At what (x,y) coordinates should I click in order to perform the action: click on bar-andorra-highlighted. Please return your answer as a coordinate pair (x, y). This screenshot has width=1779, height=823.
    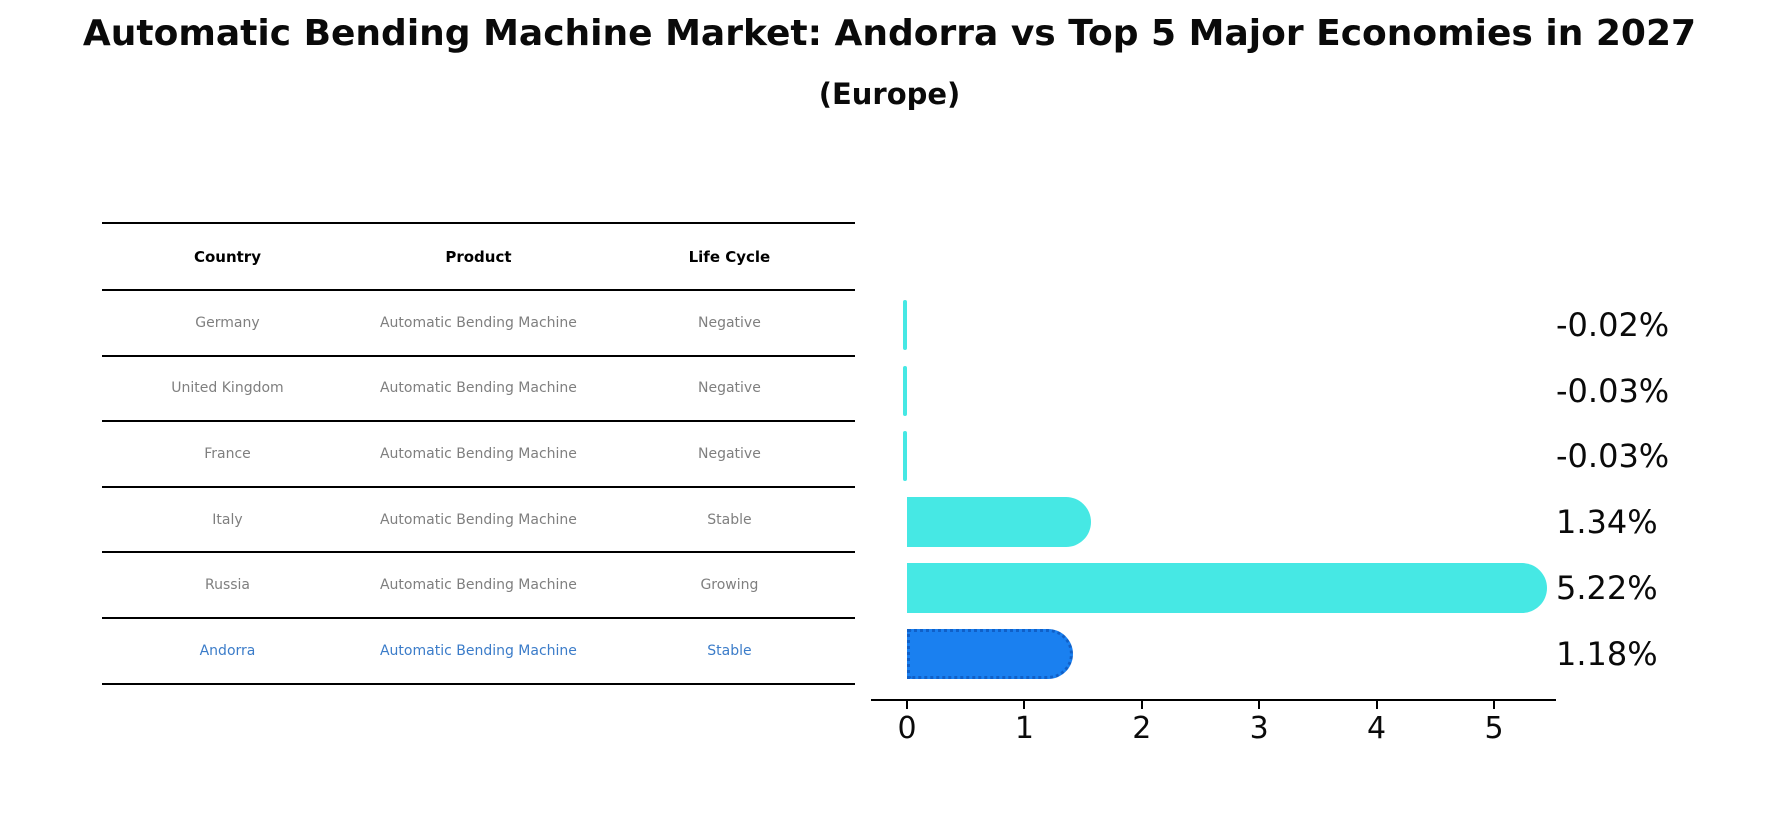
    Looking at the image, I should click on (990, 653).